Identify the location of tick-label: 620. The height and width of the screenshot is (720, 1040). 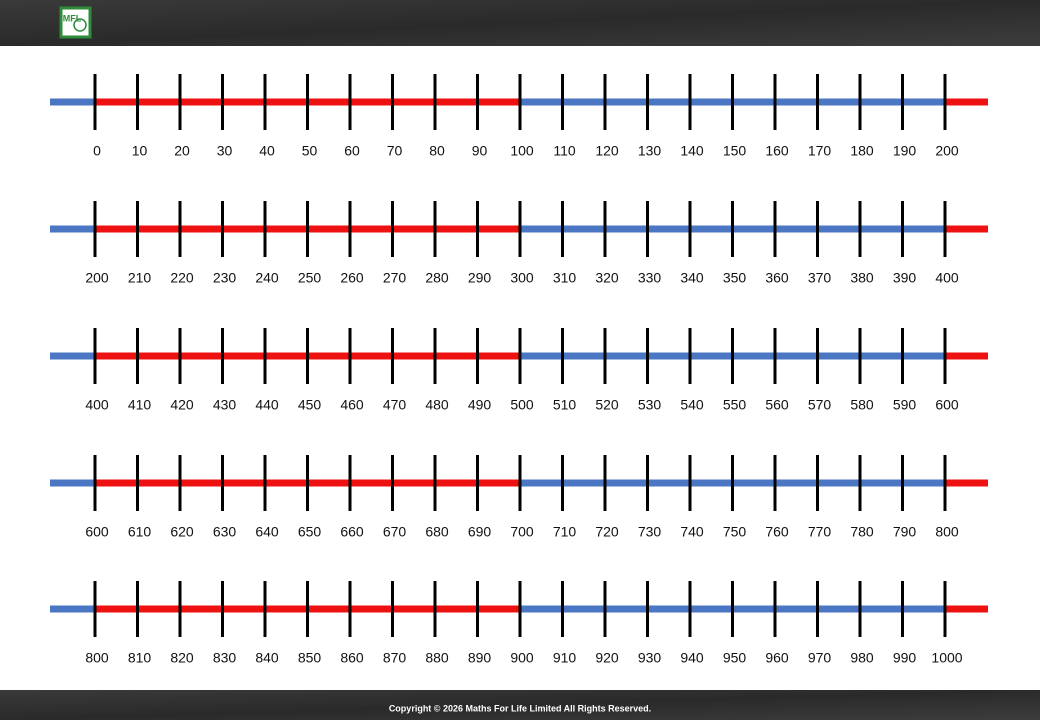
(182, 532).